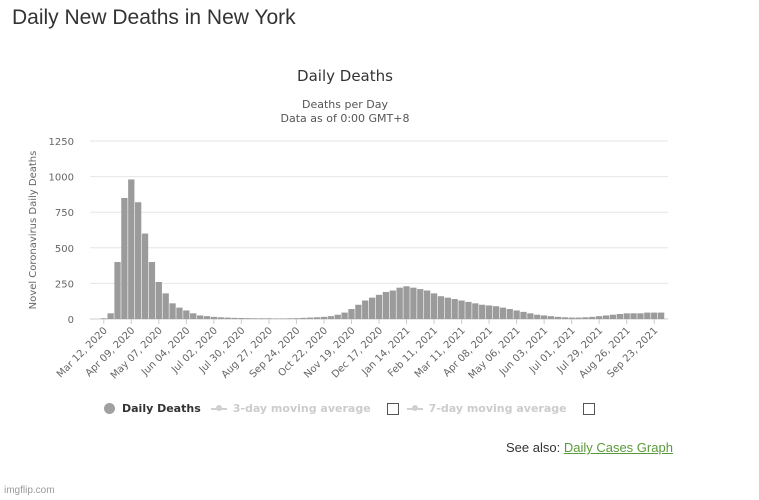  What do you see at coordinates (588, 408) in the screenshot?
I see `checkbox-7-day-average` at bounding box center [588, 408].